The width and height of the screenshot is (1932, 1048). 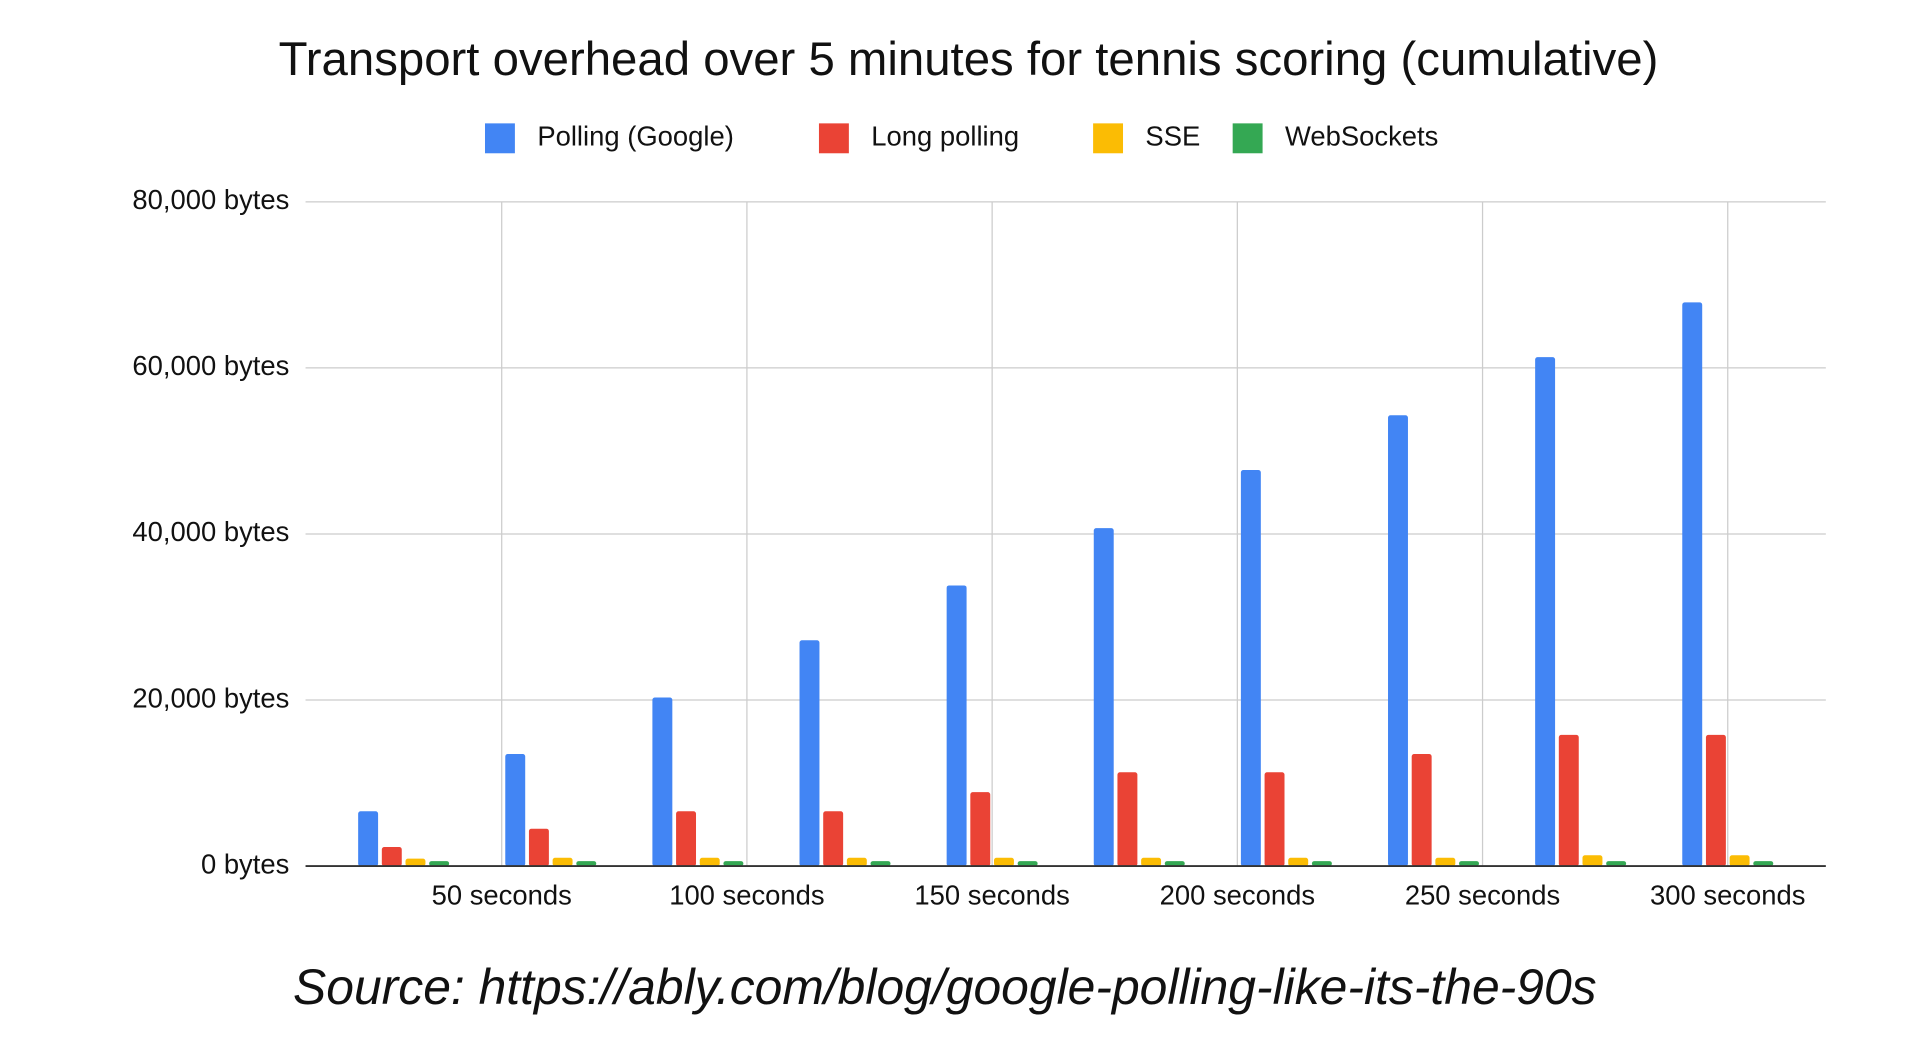 What do you see at coordinates (1172, 136) in the screenshot?
I see `legend-label: SSE` at bounding box center [1172, 136].